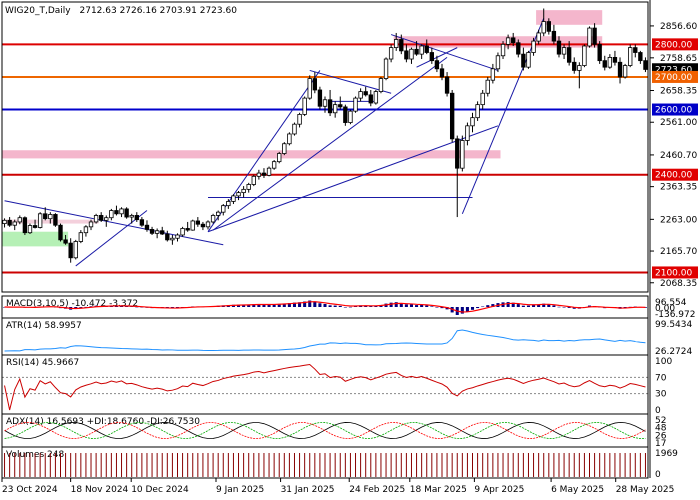  Describe the element at coordinates (663, 362) in the screenshot. I see `indicator-tick-label: 100` at that location.